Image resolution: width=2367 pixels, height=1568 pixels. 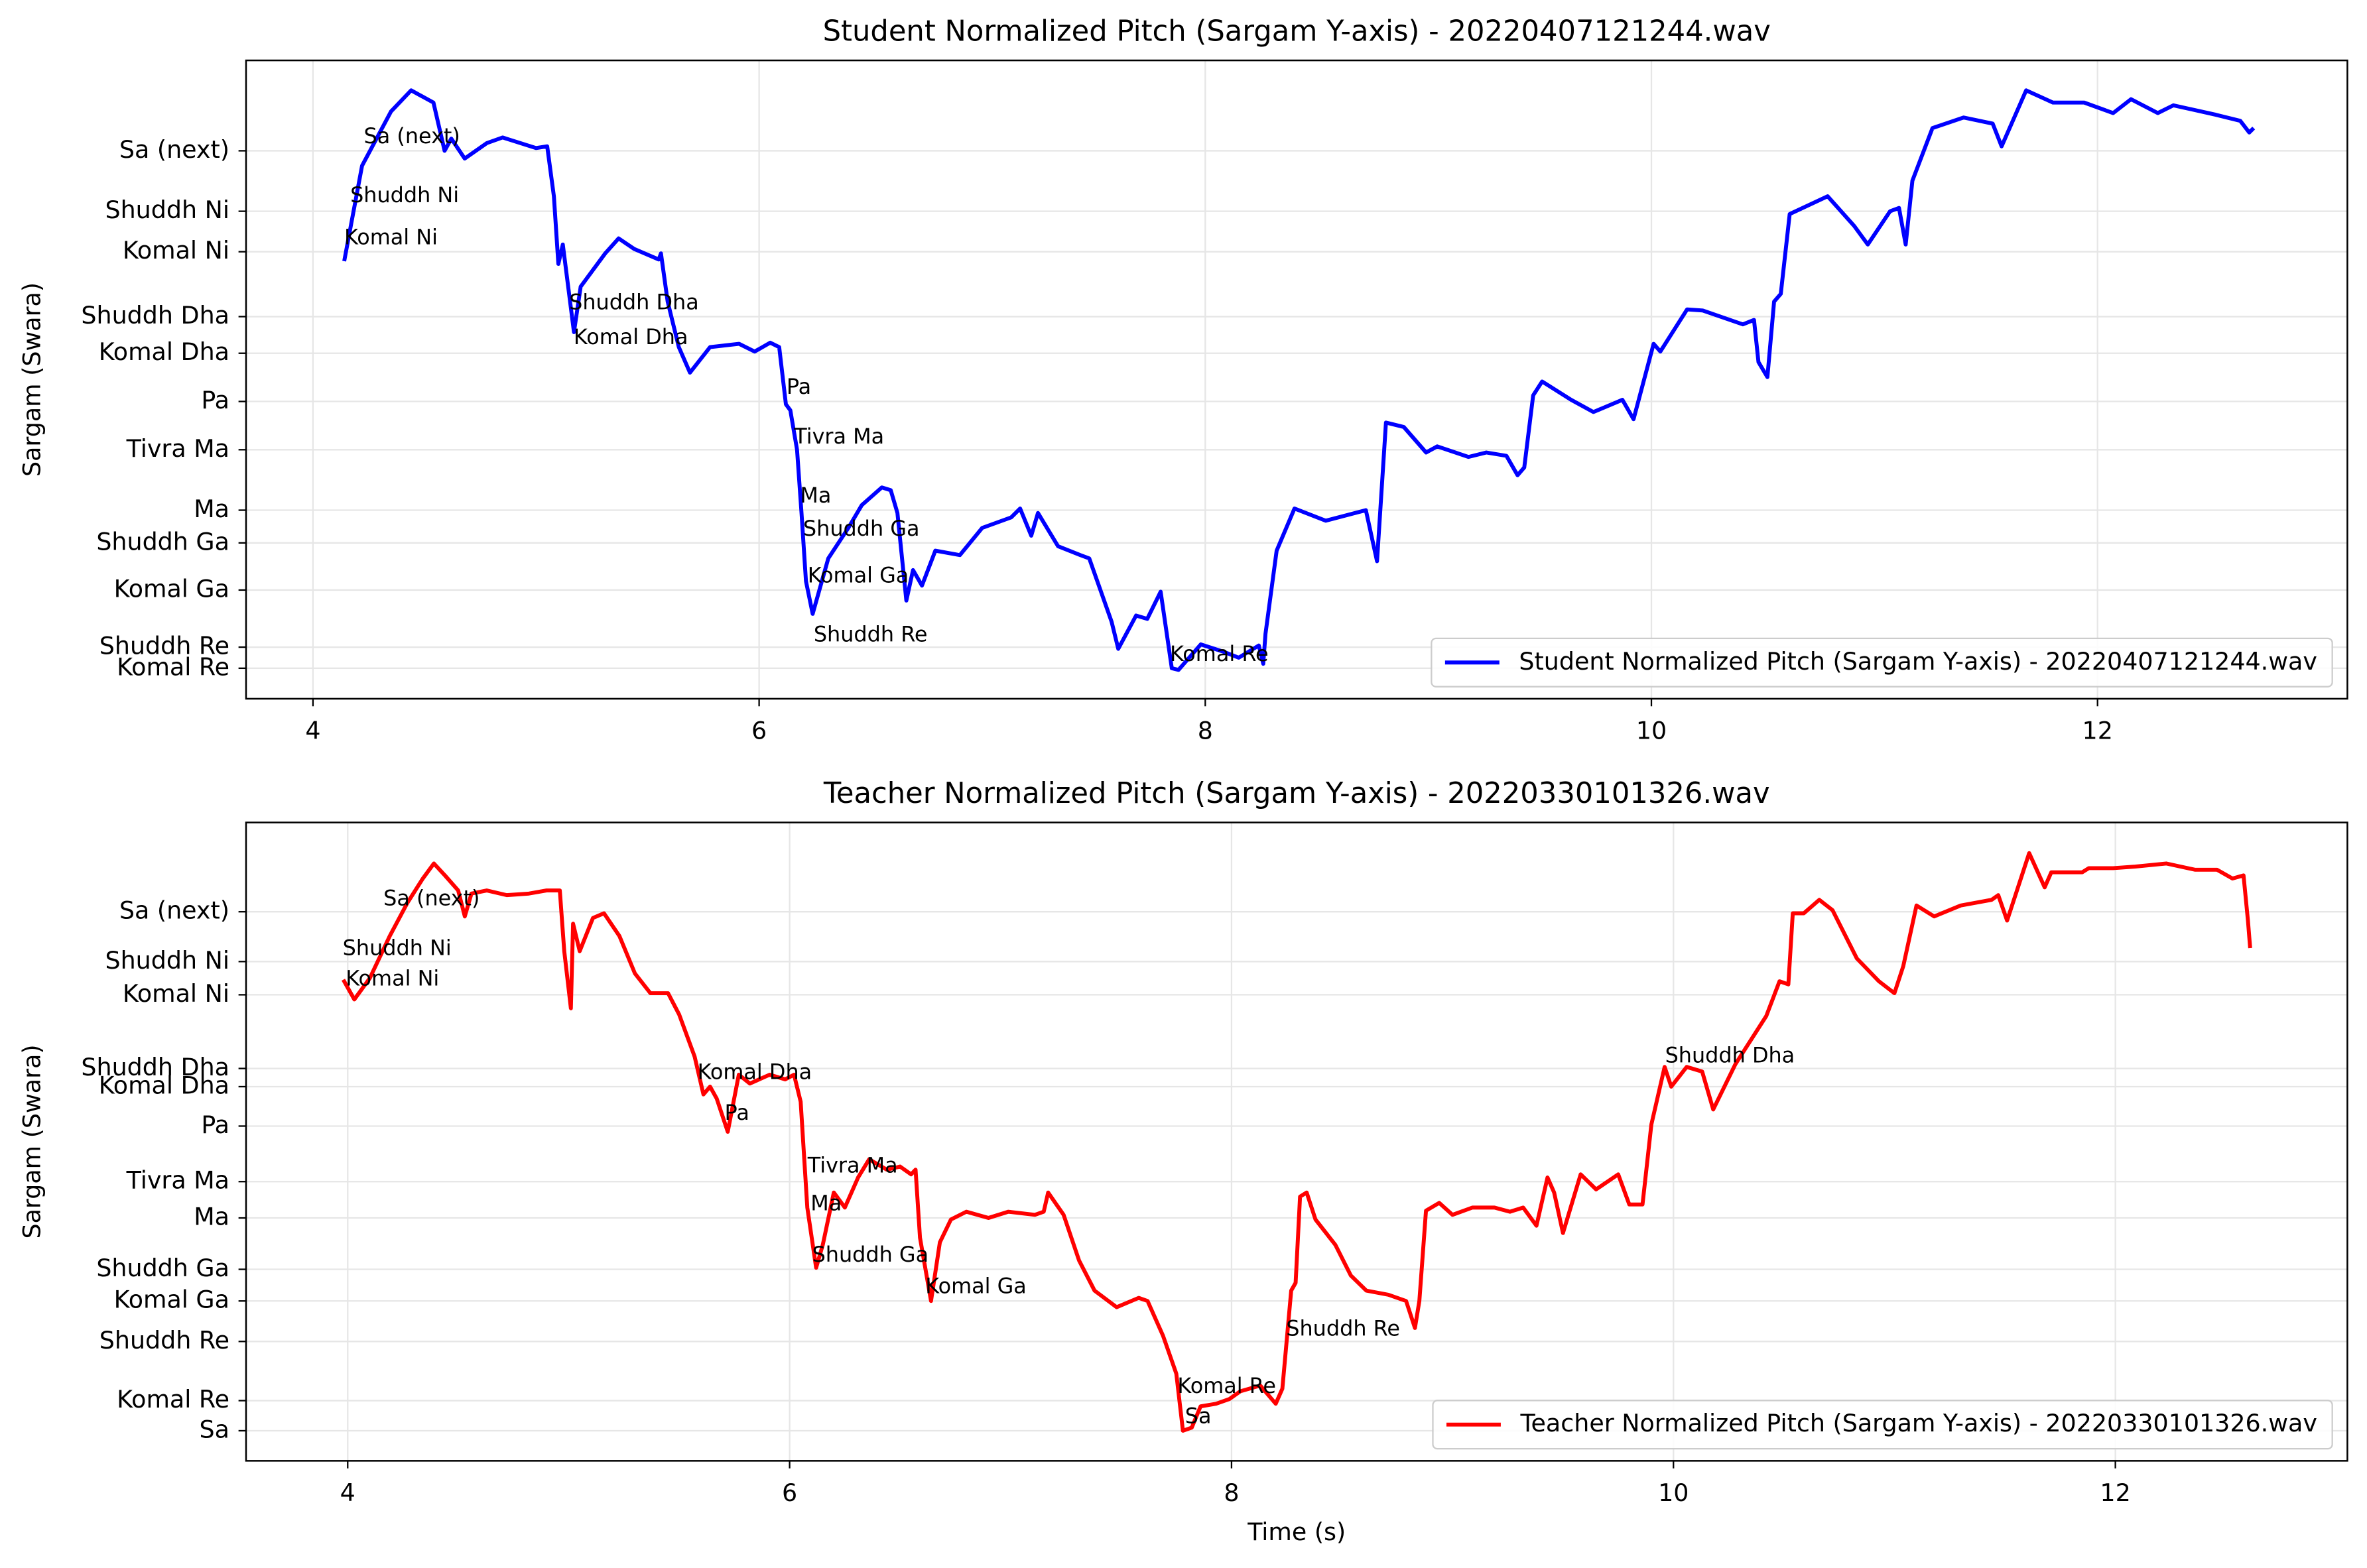 What do you see at coordinates (214, 1429) in the screenshot?
I see `y-tick-label: Sa` at bounding box center [214, 1429].